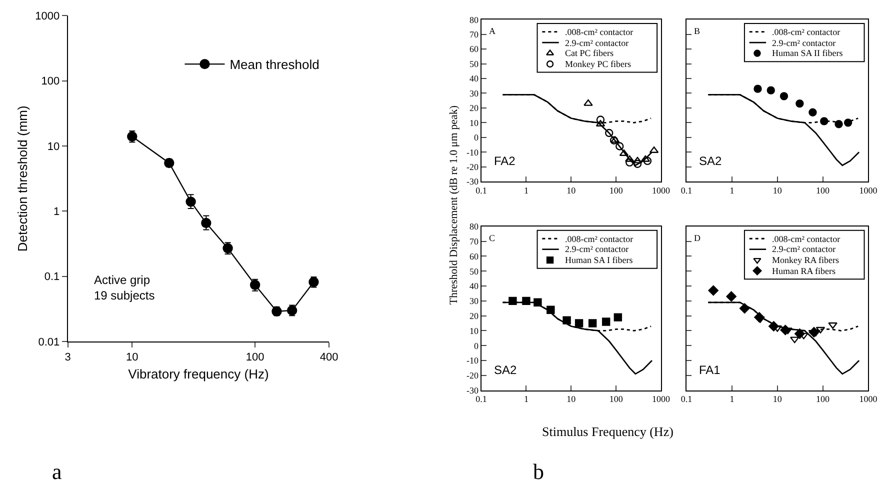  Describe the element at coordinates (505, 161) in the screenshot. I see `annotation: FA2` at that location.